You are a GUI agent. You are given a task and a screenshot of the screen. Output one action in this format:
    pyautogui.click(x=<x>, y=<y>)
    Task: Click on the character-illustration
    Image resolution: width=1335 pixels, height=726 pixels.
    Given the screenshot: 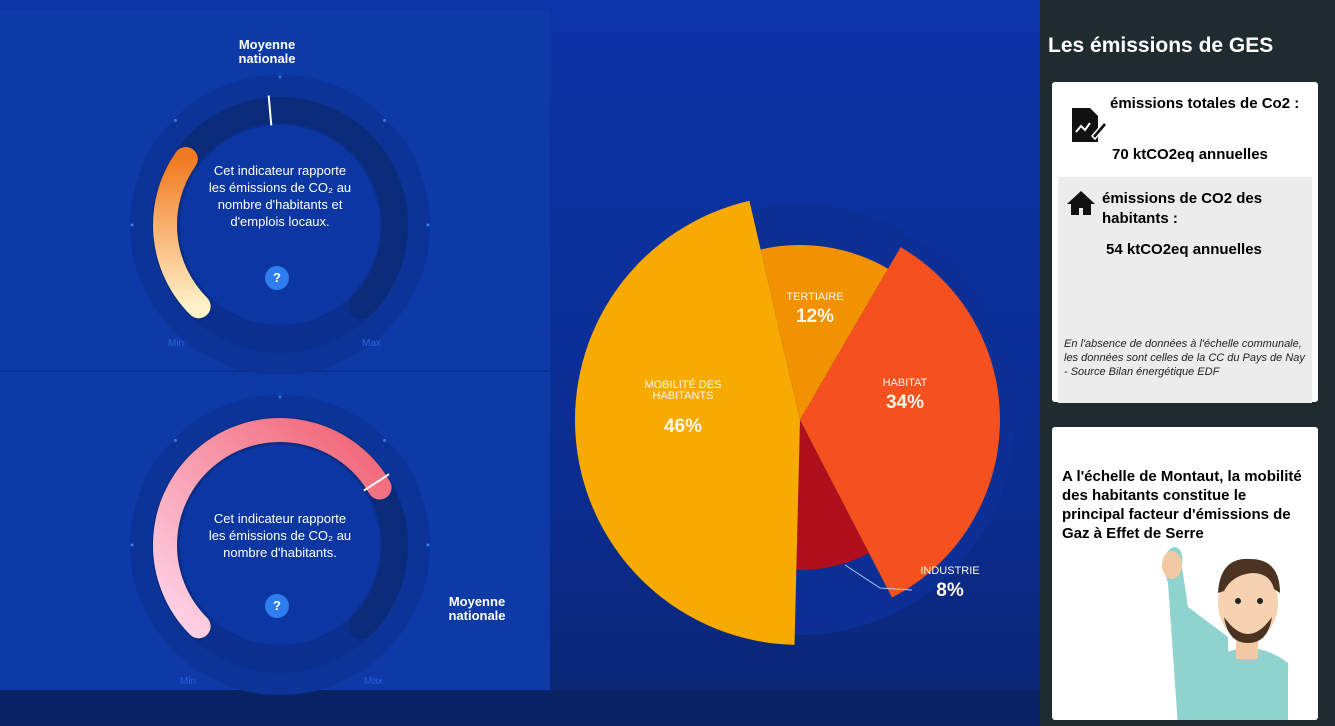 What is the action you would take?
    pyautogui.click(x=1225, y=633)
    